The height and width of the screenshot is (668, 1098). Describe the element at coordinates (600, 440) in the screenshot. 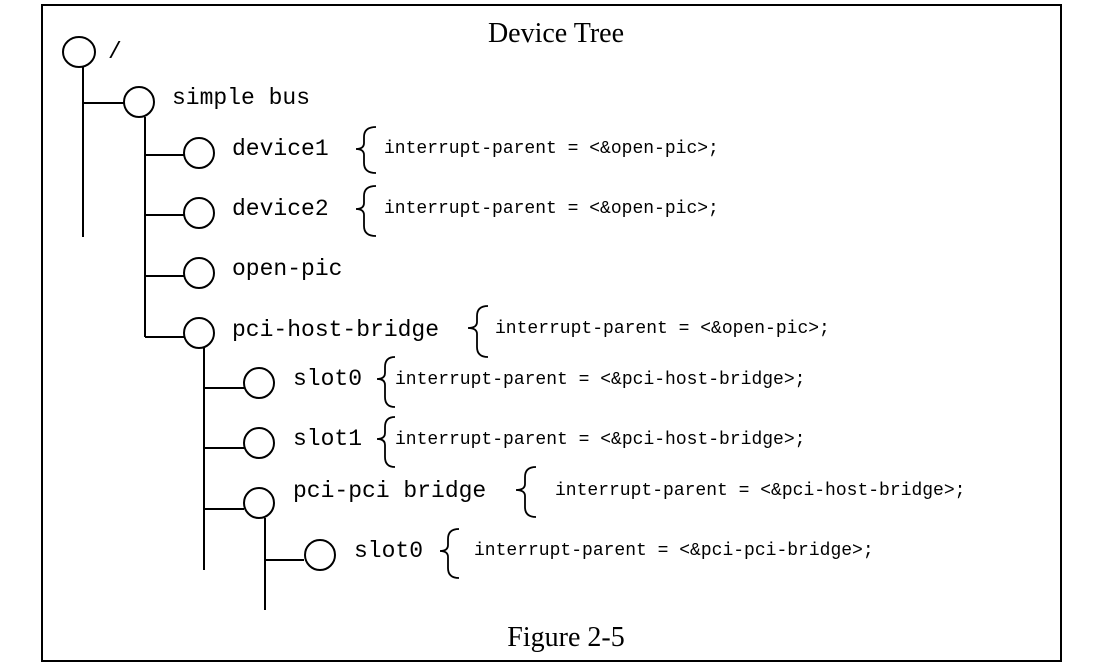

I see `property-slot1: interrupt-parent = <&pci-host-bridge>;` at that location.